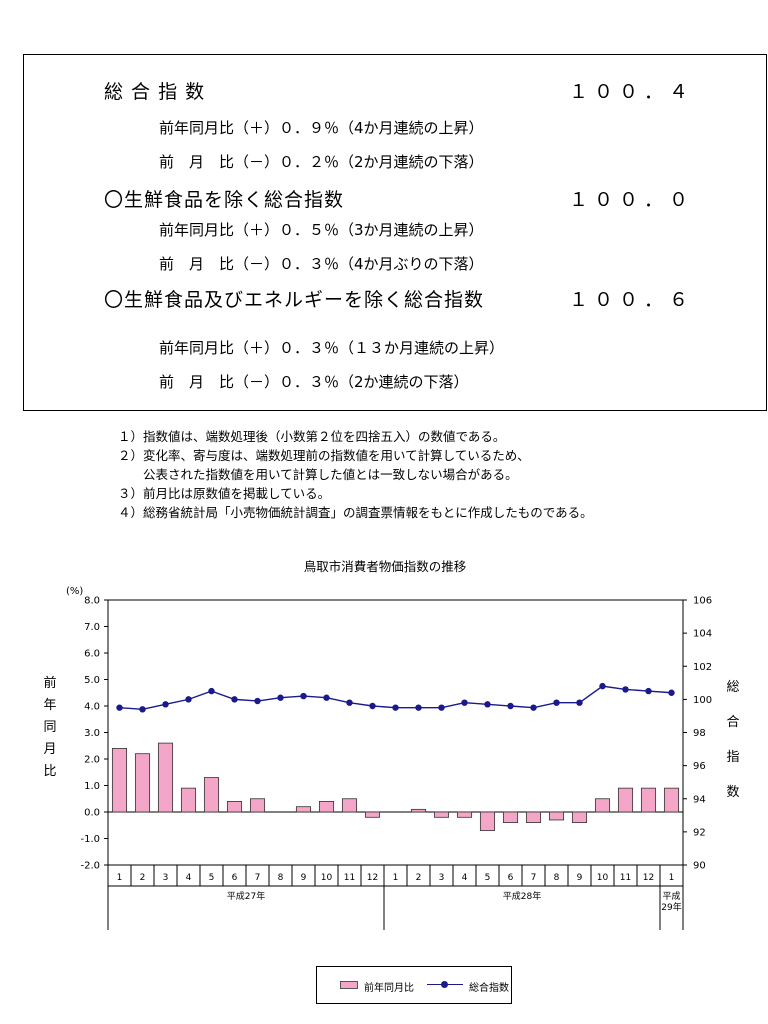 The height and width of the screenshot is (1024, 768). What do you see at coordinates (246, 896) in the screenshot?
I see `year-label: 平成27年` at bounding box center [246, 896].